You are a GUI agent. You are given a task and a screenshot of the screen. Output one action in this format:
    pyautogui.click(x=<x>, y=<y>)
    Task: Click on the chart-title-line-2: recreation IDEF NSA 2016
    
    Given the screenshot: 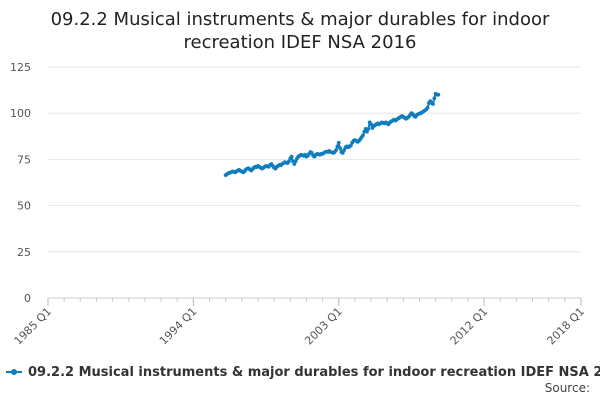 What is the action you would take?
    pyautogui.click(x=300, y=42)
    